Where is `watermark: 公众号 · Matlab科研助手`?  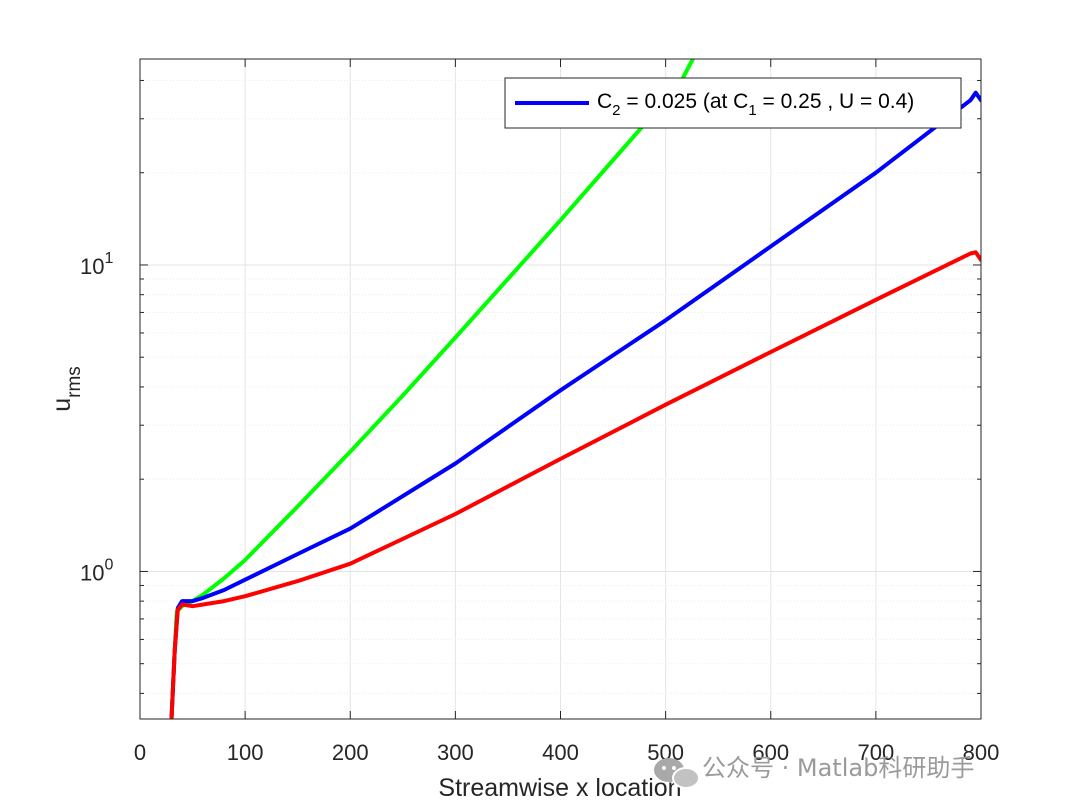
watermark: 公众号 · Matlab科研助手 is located at coordinates (814, 771).